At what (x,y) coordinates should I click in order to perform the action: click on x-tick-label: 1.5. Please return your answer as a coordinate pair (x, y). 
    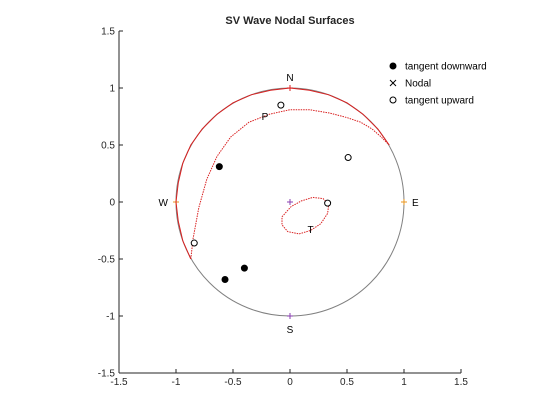
    Looking at the image, I should click on (461, 382).